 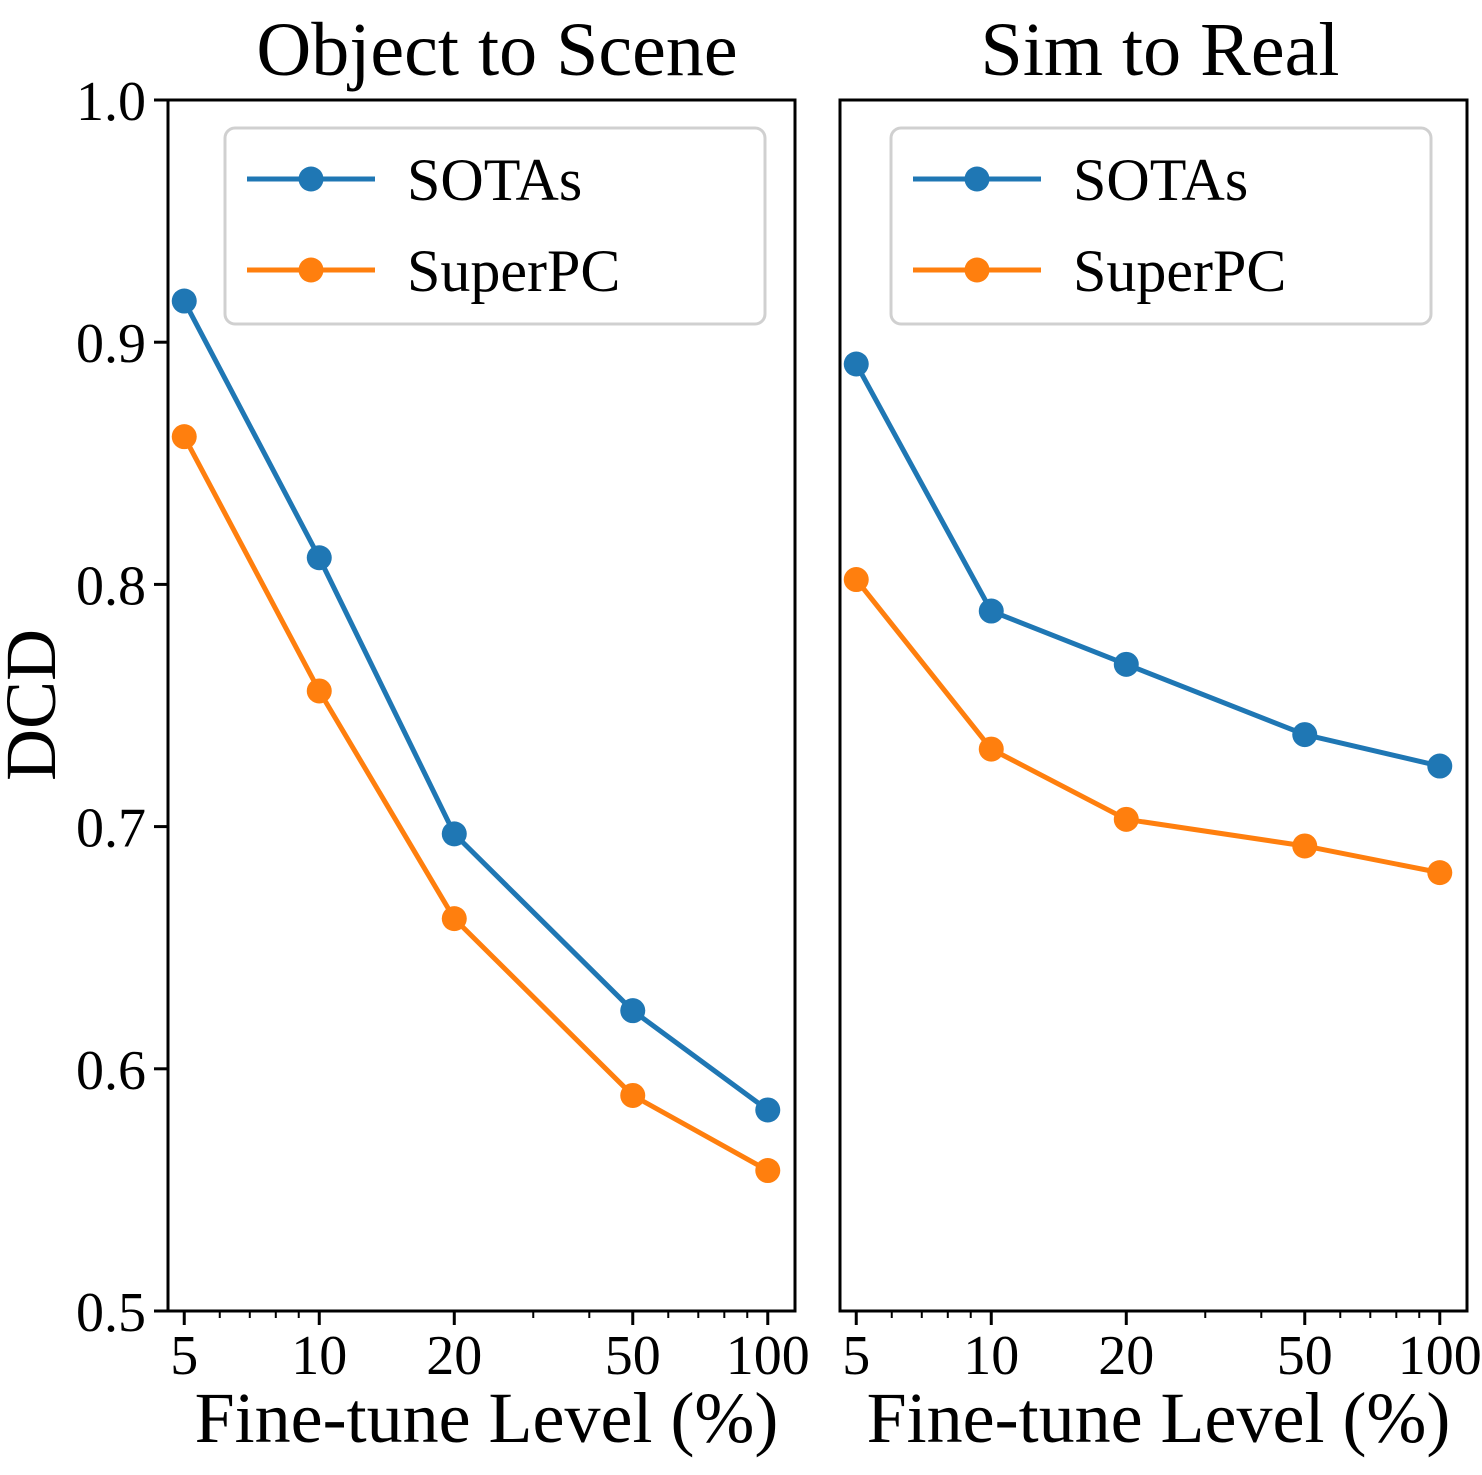 What do you see at coordinates (1147, 565) in the screenshot?
I see `series-line-sotas` at bounding box center [1147, 565].